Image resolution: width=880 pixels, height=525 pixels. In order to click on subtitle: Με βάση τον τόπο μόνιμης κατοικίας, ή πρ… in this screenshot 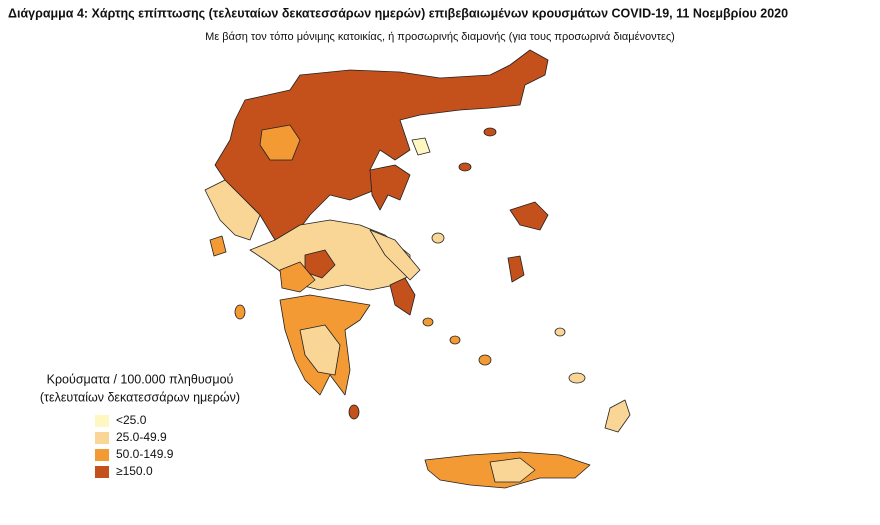, I will do `click(440, 37)`.